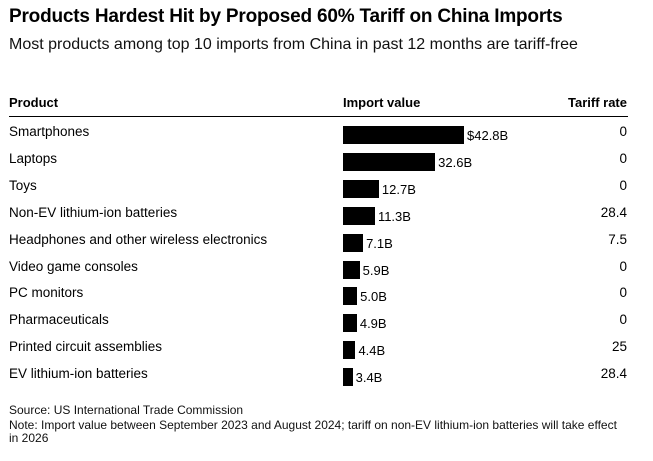 This screenshot has width=653, height=461. I want to click on import-value-label: 5.9B, so click(376, 270).